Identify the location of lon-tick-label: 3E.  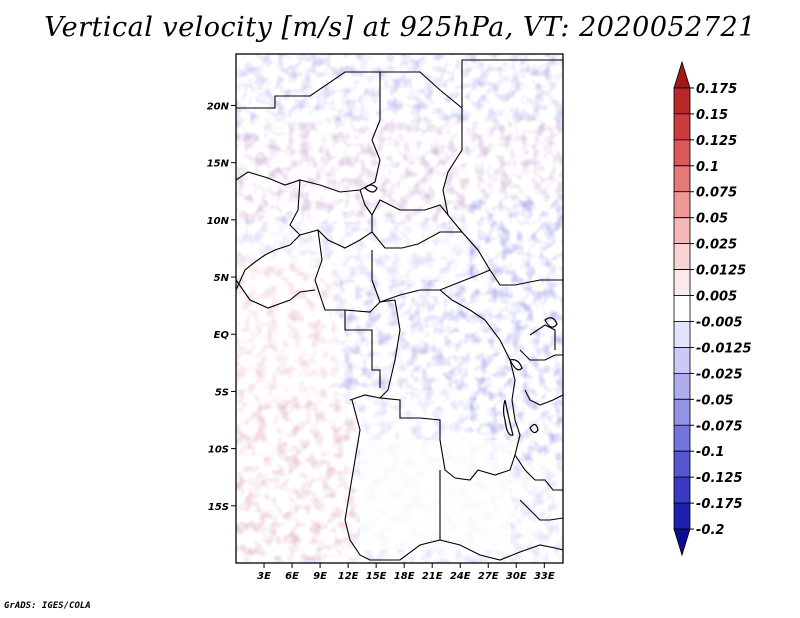
(264, 576).